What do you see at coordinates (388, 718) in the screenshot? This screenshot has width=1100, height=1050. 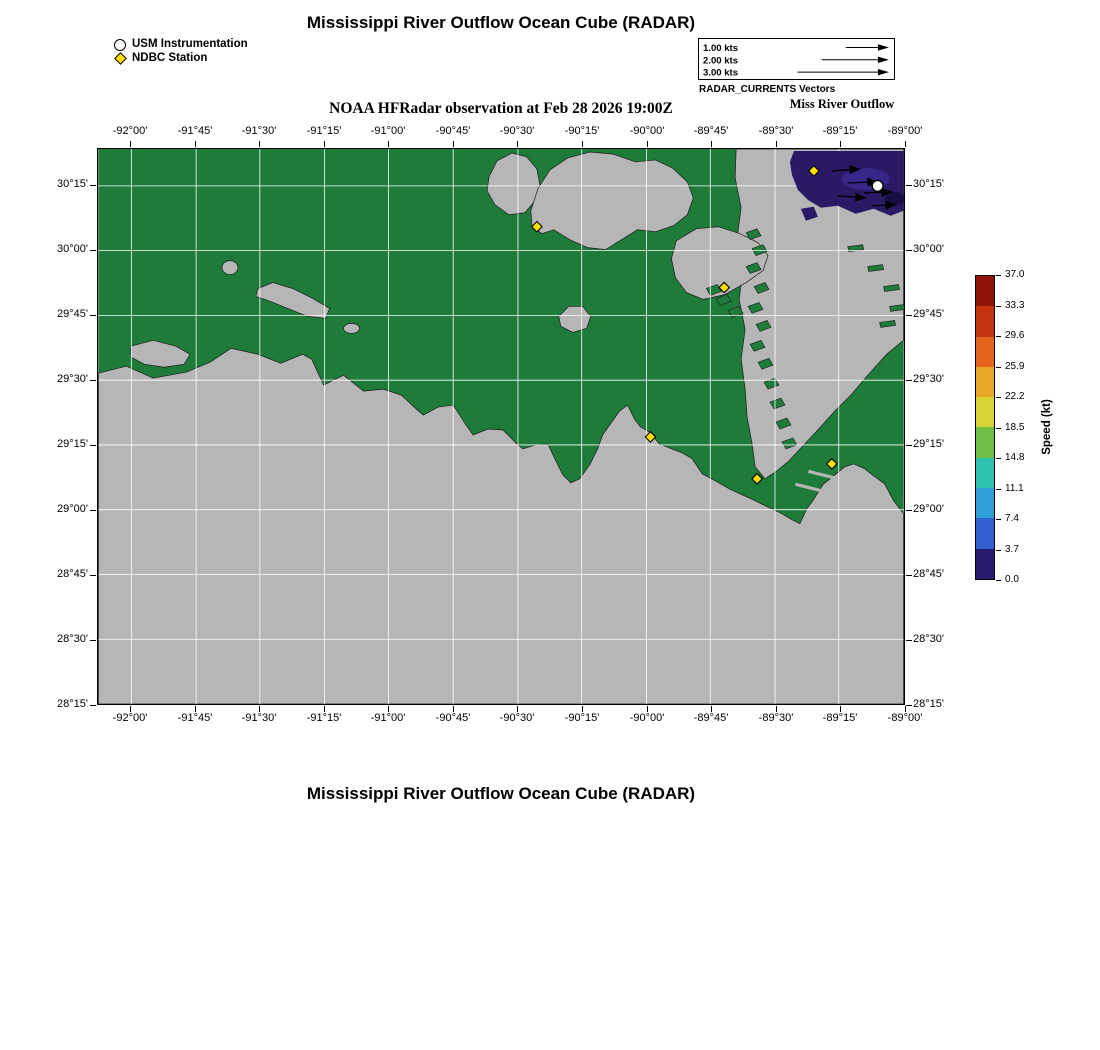 I see `lon-tick-label-bottom: -91°00'` at bounding box center [388, 718].